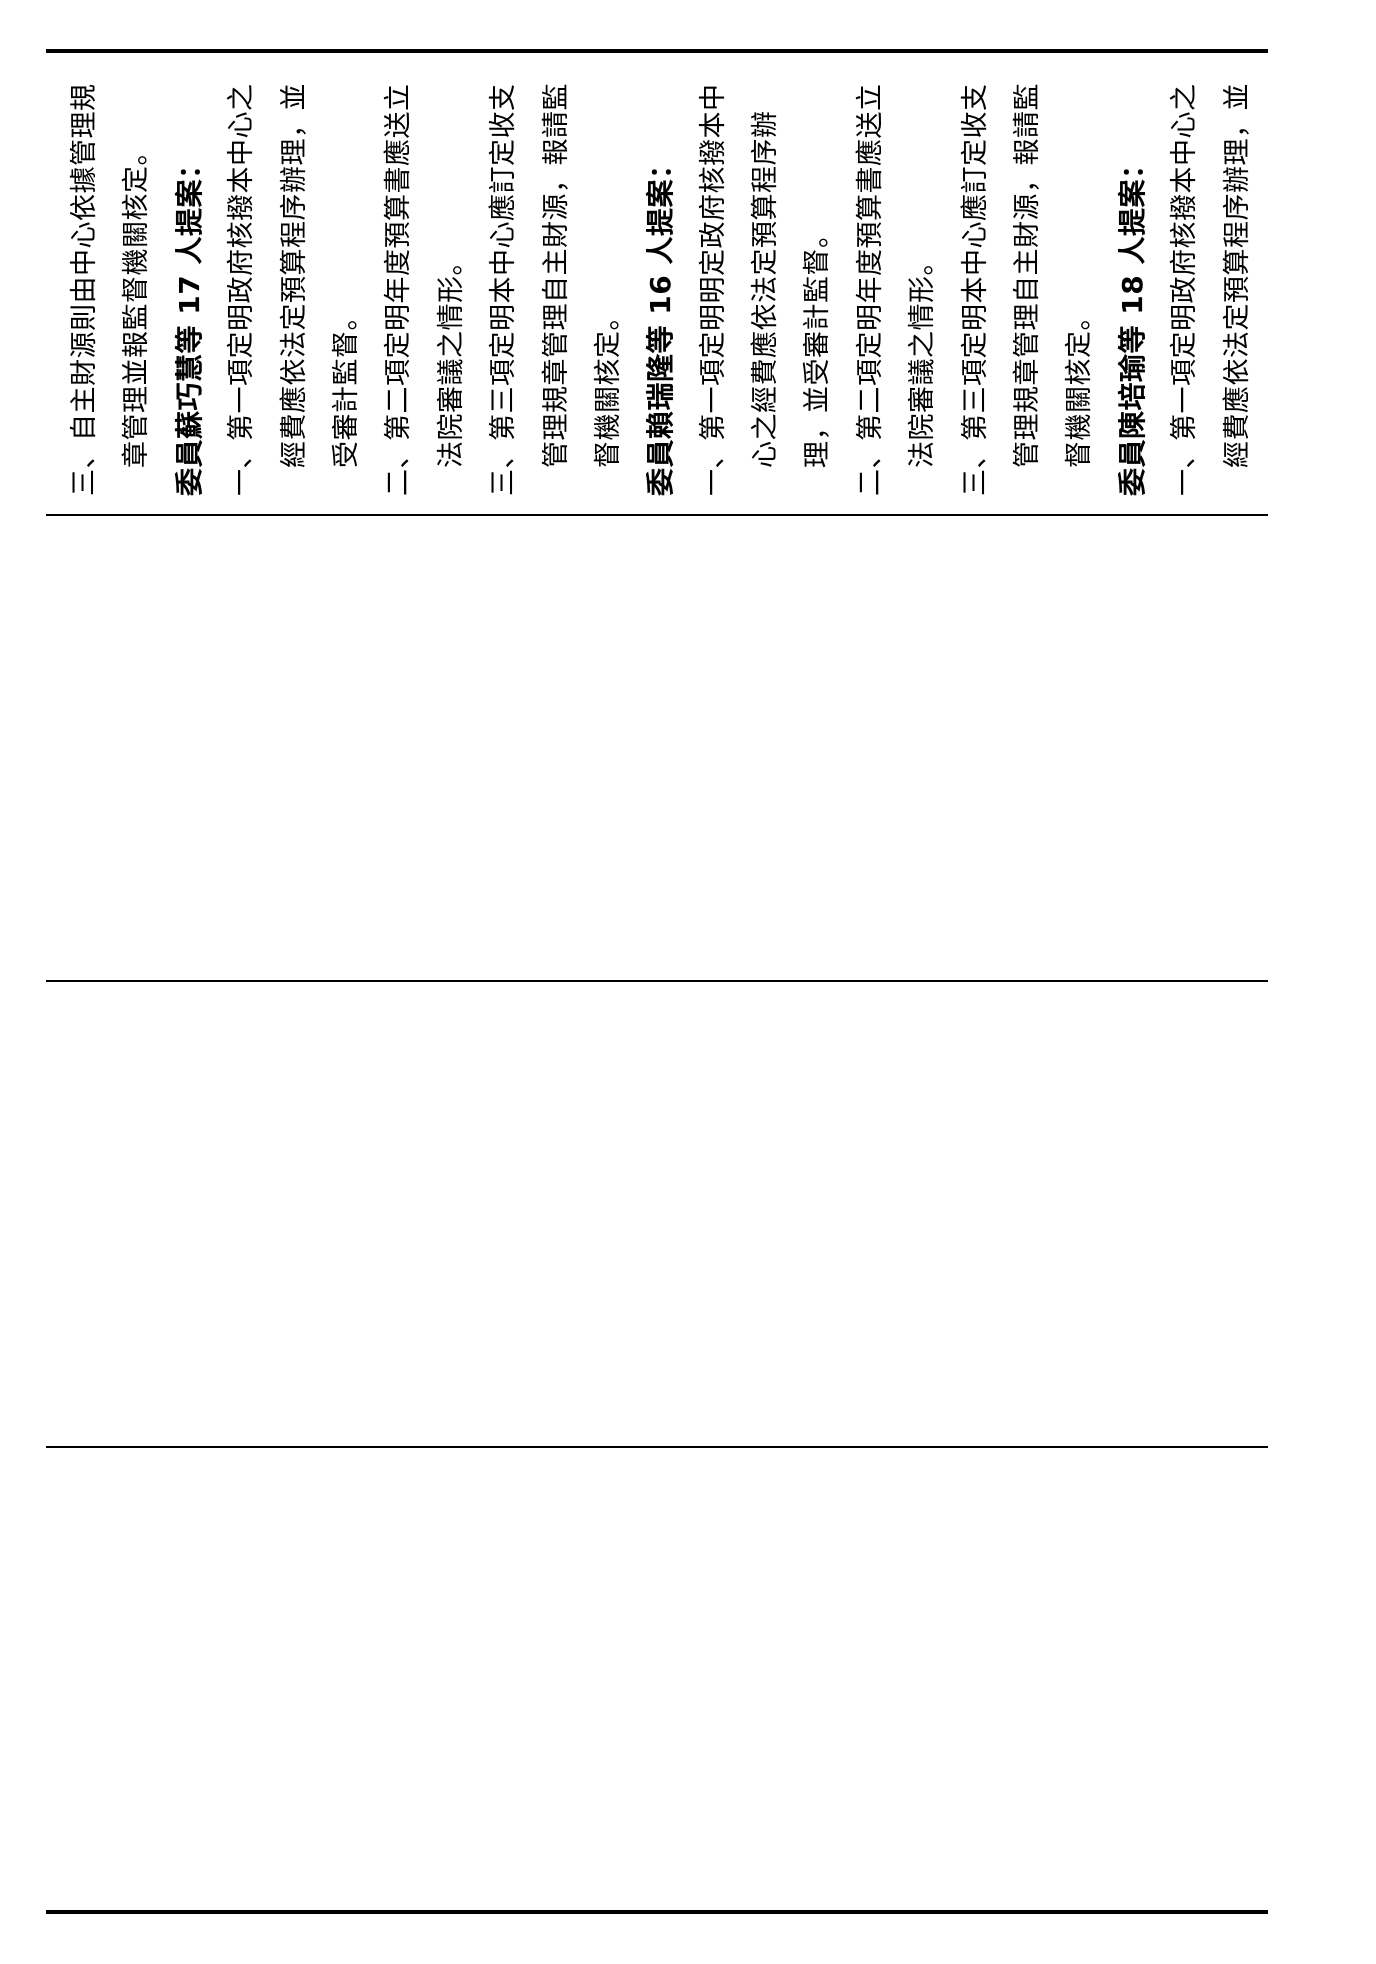 The height and width of the screenshot is (1964, 1376). I want to click on text-line: 三、自主財源則由中心依據管理規, so click(84, 290).